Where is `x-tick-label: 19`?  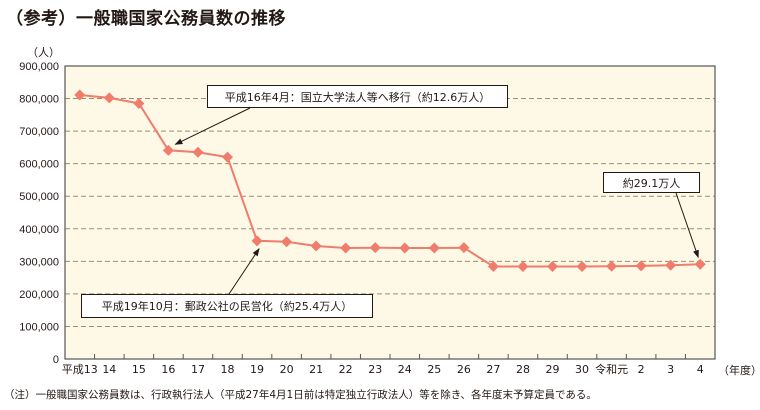 x-tick-label: 19 is located at coordinates (257, 369).